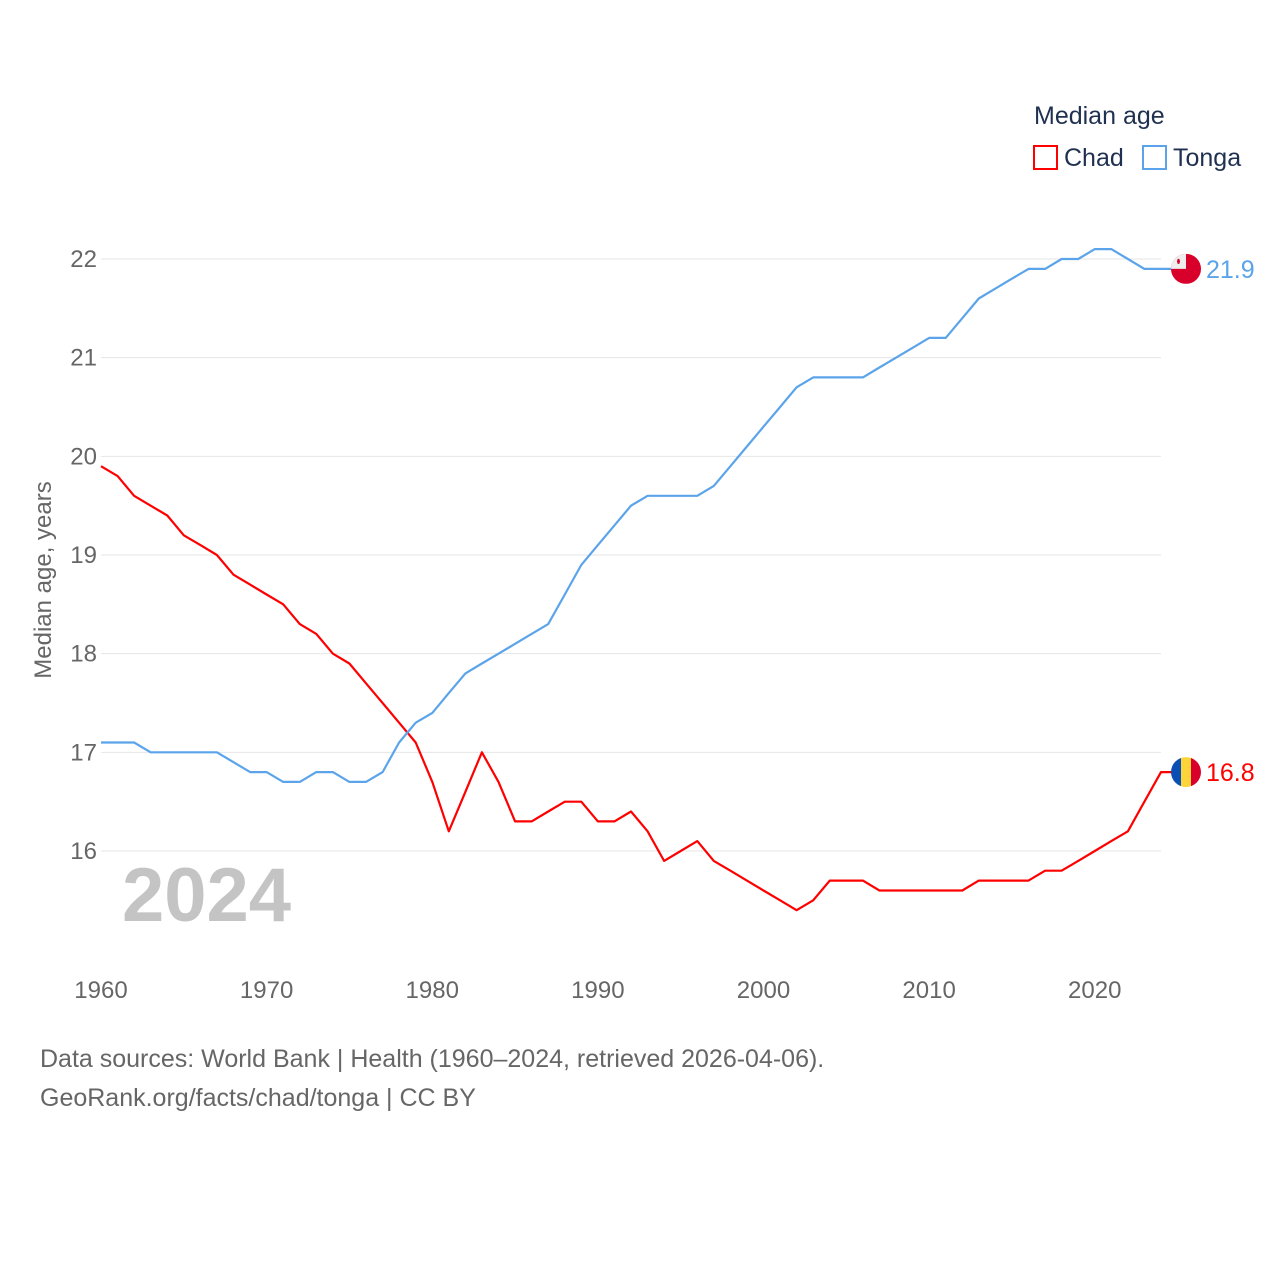 Image resolution: width=1280 pixels, height=1280 pixels. I want to click on legend-swatch-tonga, so click(1154, 157).